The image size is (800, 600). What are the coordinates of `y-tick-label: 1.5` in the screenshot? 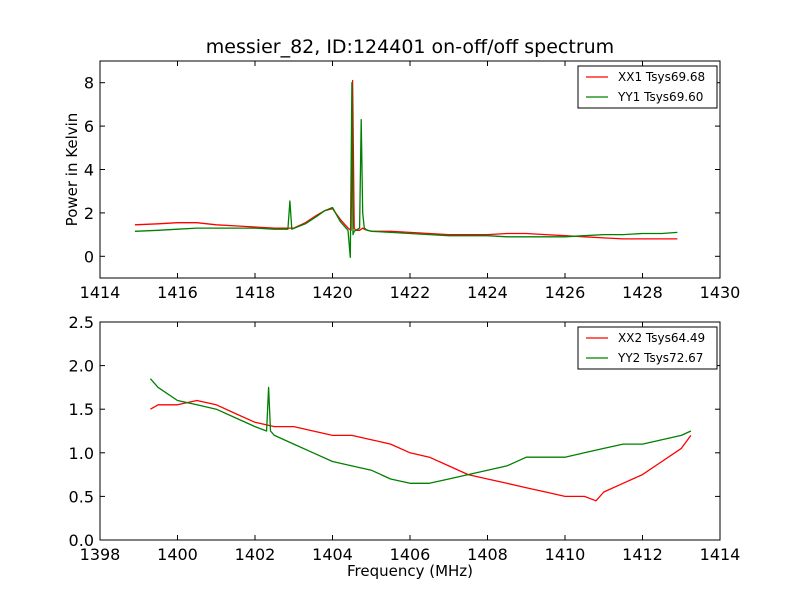 It's located at (81, 409).